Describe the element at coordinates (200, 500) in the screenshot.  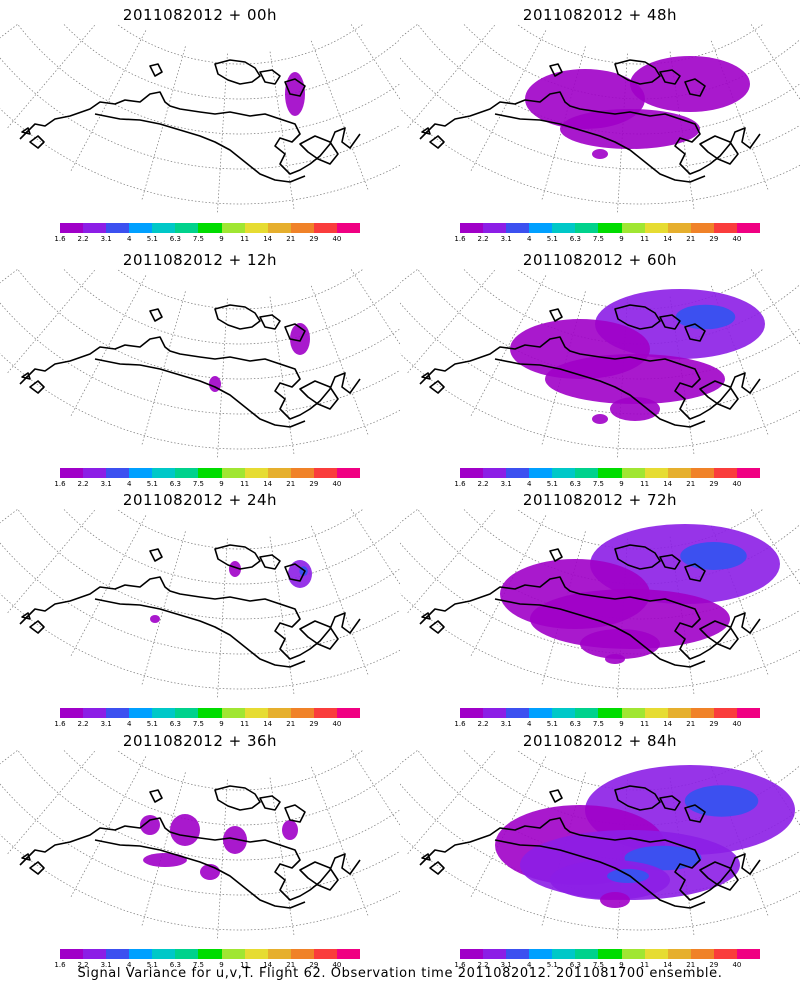
I see `panel-title: 2011082012 + 24h` at that location.